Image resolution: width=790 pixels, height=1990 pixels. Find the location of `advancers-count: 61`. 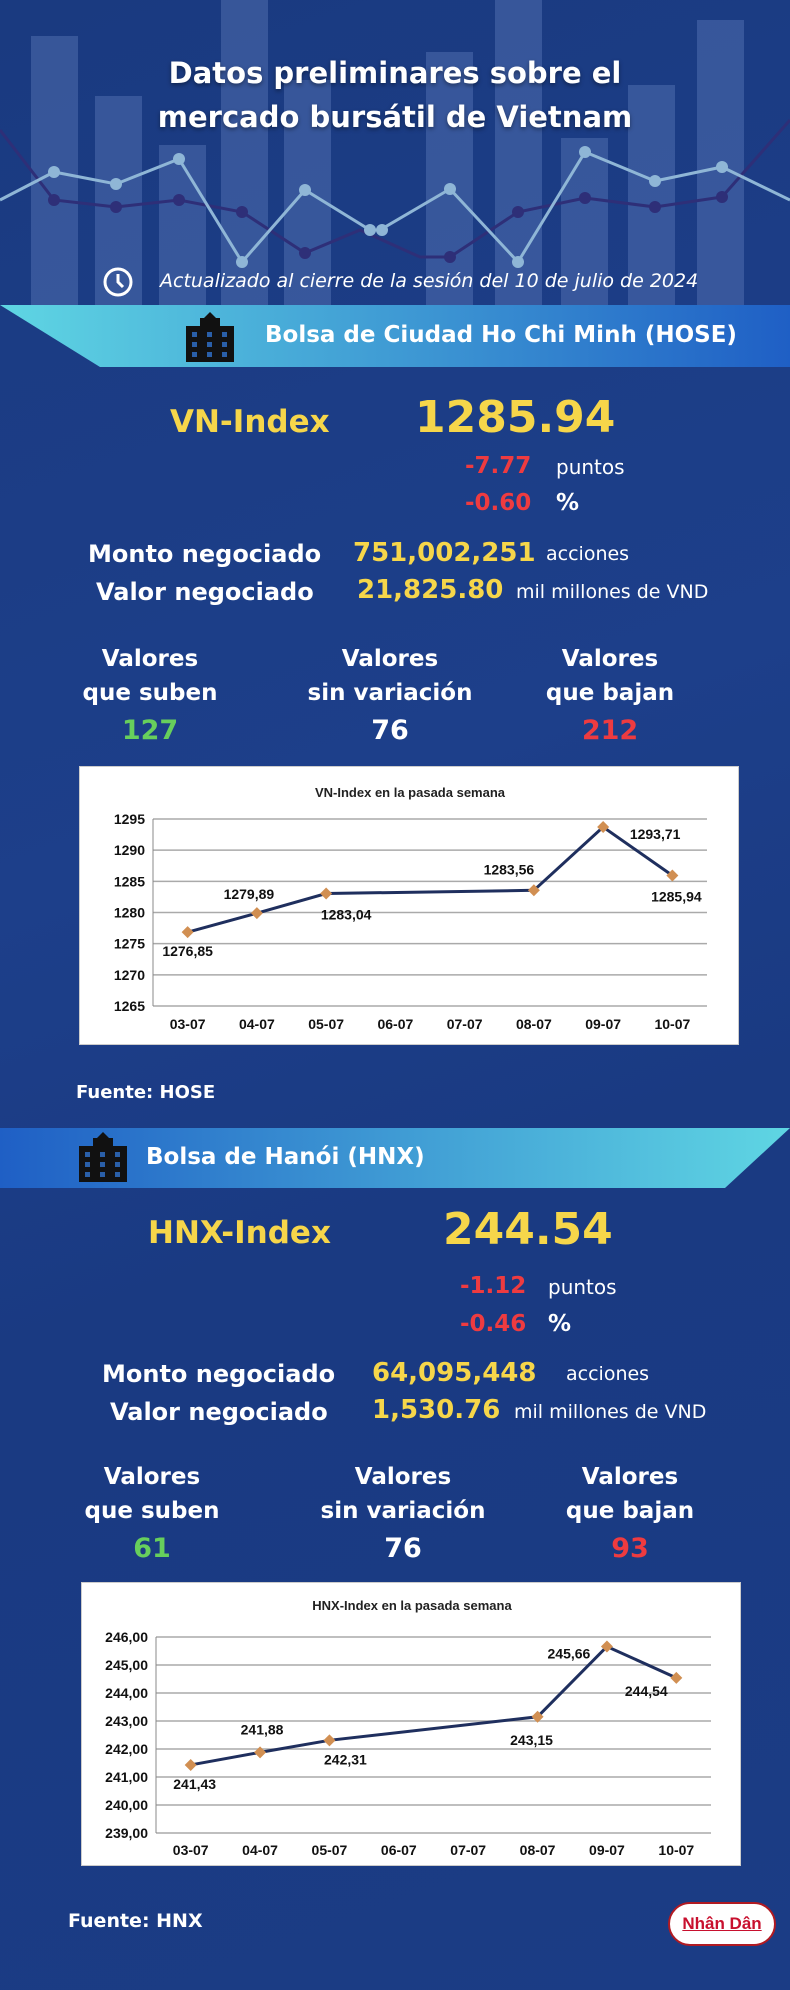

advancers-count: 61 is located at coordinates (152, 1548).